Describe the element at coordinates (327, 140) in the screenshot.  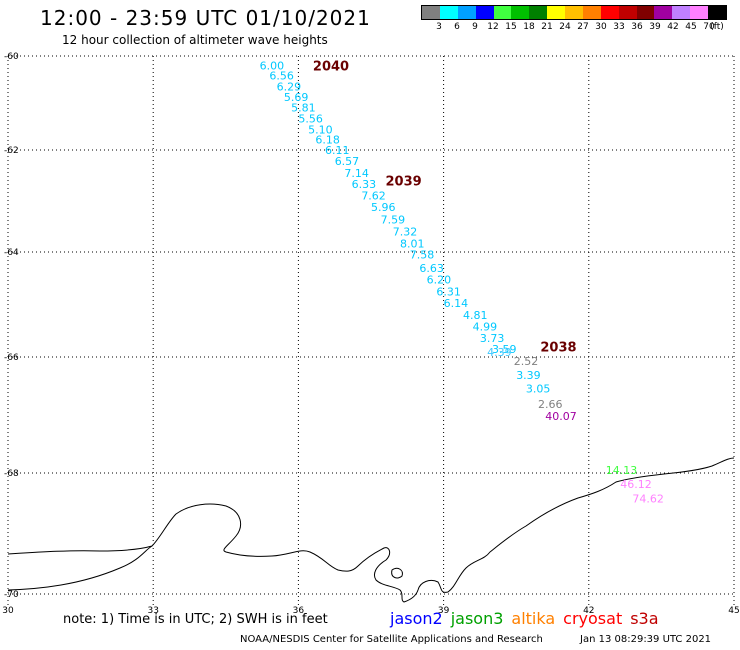
I see `swh-observation: 6.18` at that location.